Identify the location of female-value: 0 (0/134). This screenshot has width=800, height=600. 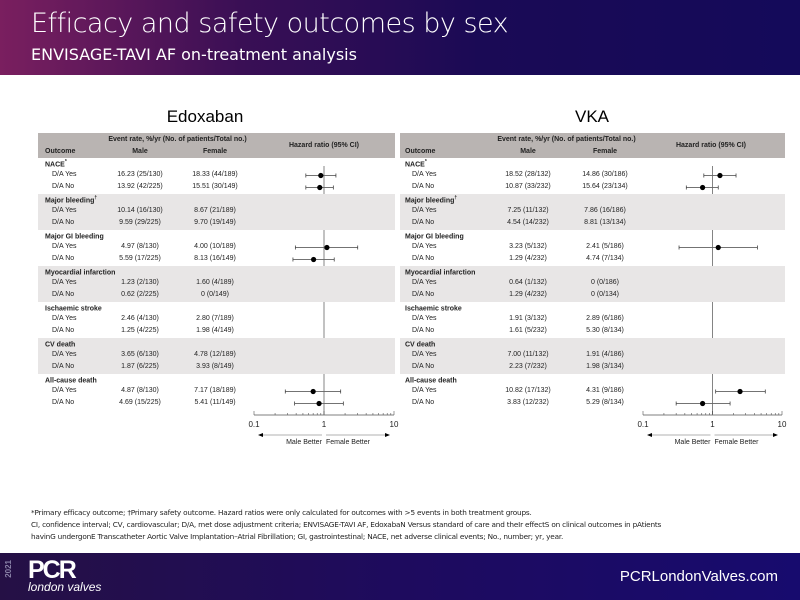
(605, 294).